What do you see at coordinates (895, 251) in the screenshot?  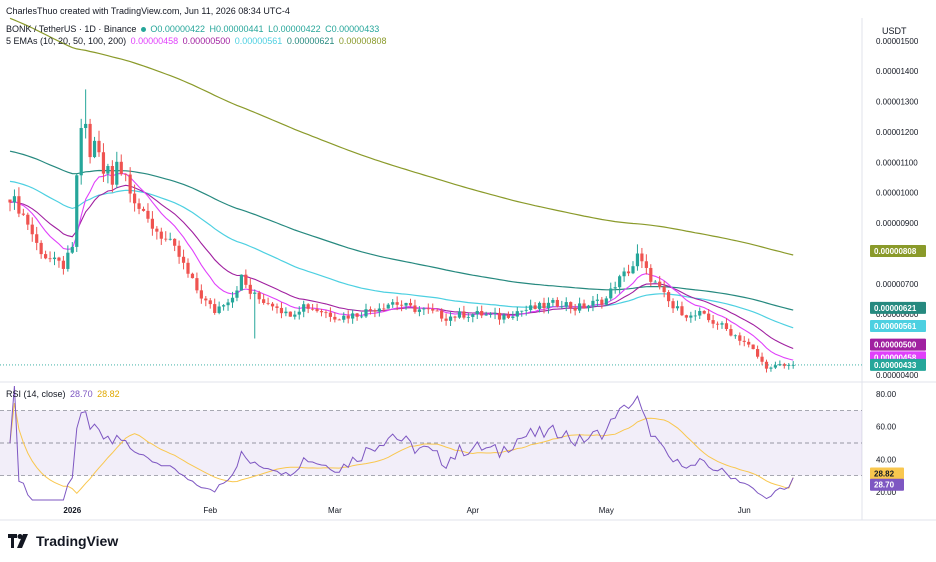 I see `price-badge-label: 0.00000808` at bounding box center [895, 251].